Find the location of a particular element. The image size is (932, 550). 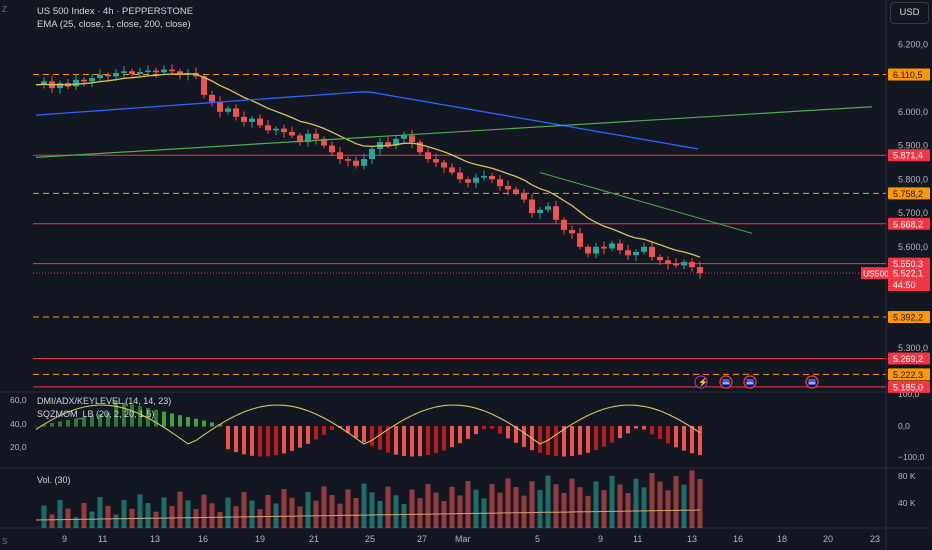

level-price-tag is located at coordinates (909, 74).